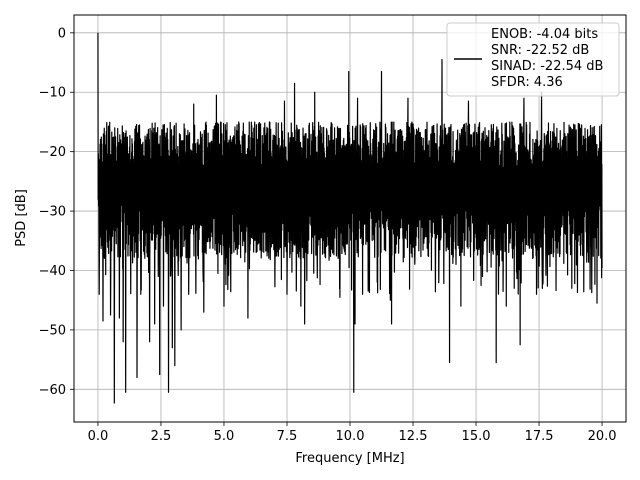  What do you see at coordinates (350, 436) in the screenshot?
I see `x-tick-label: 10.0` at bounding box center [350, 436].